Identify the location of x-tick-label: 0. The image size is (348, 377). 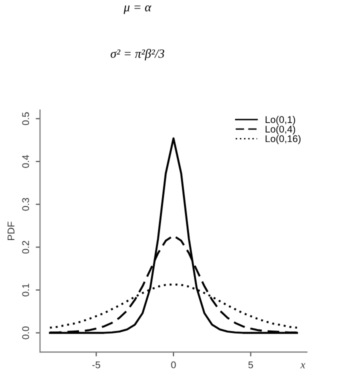
(173, 364).